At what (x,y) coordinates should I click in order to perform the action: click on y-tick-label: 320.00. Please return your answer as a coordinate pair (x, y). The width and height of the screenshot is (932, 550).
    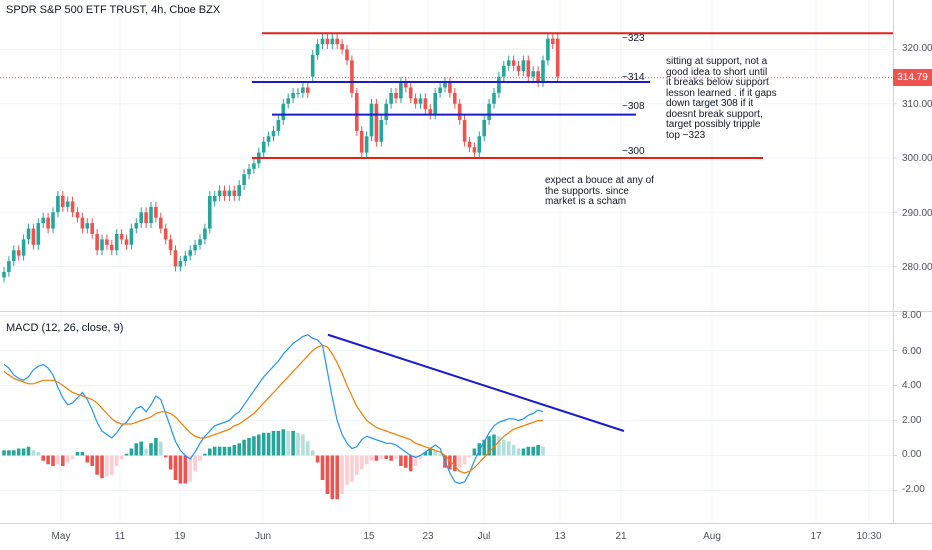
    Looking at the image, I should click on (917, 48).